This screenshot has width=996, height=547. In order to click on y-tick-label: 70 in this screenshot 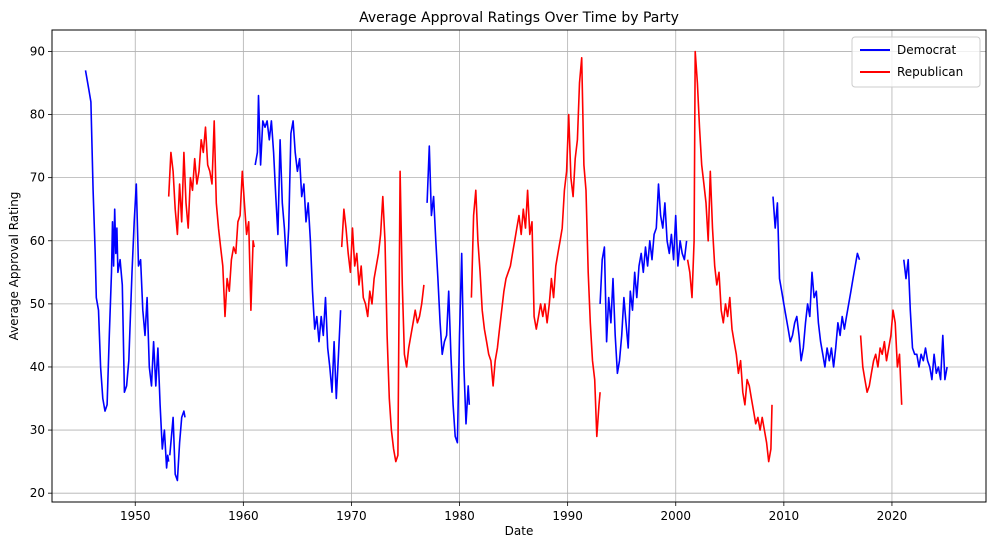, I will do `click(37, 178)`.